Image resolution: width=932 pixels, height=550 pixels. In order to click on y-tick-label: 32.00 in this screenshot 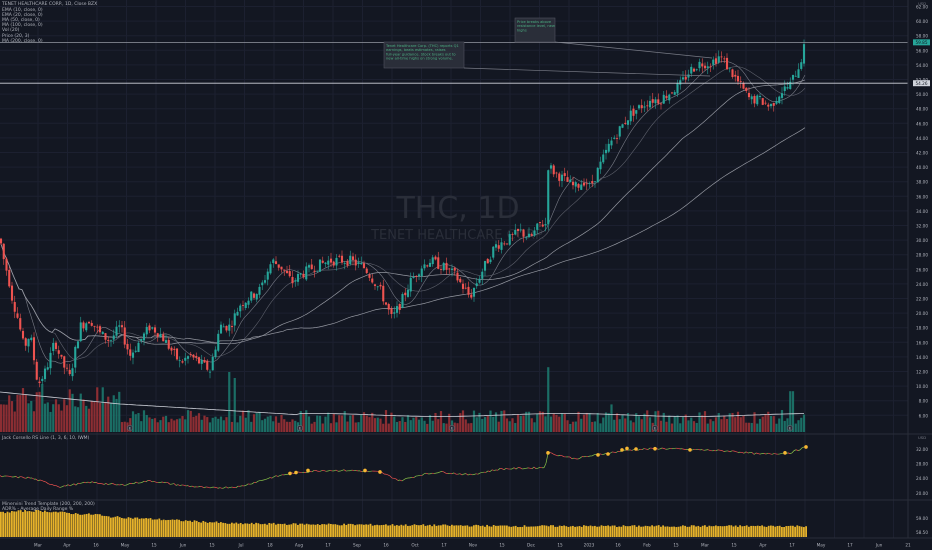, I will do `click(922, 226)`.